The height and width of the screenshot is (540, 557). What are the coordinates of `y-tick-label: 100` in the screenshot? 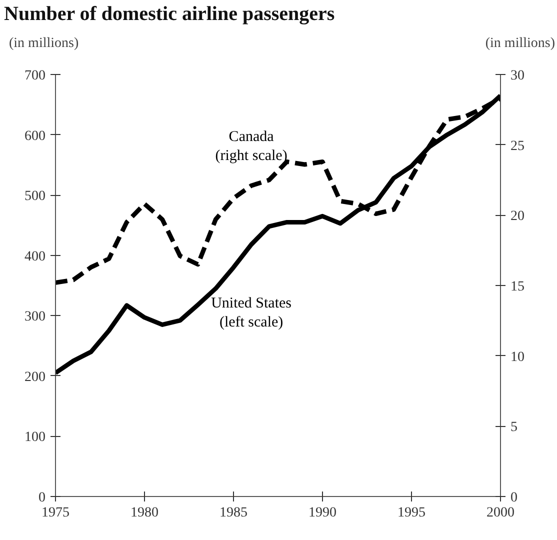 It's located at (35, 437).